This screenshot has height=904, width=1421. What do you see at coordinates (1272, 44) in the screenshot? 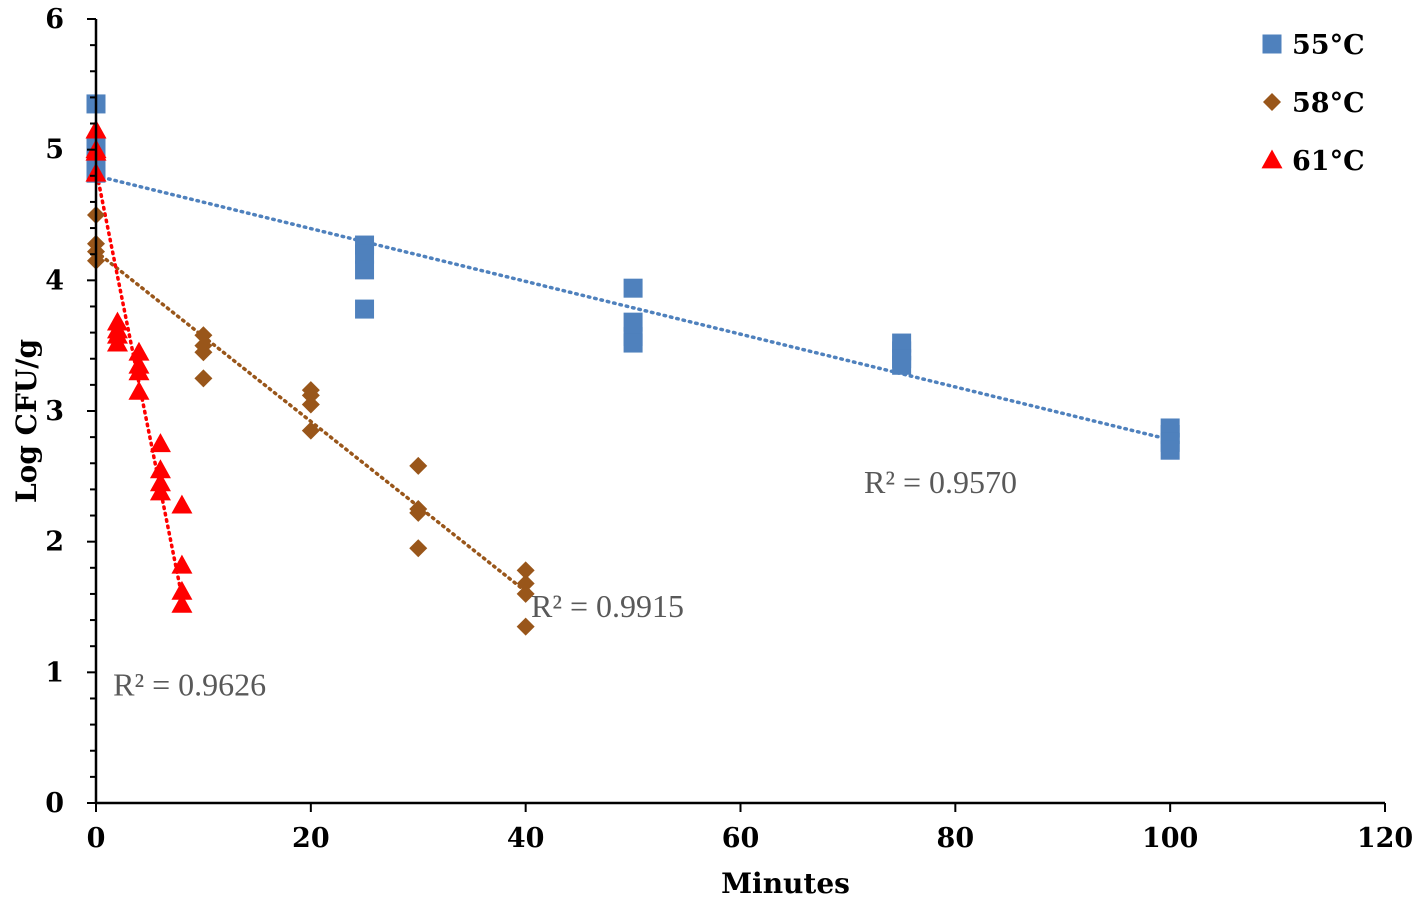
I see `legend-marker-square` at bounding box center [1272, 44].